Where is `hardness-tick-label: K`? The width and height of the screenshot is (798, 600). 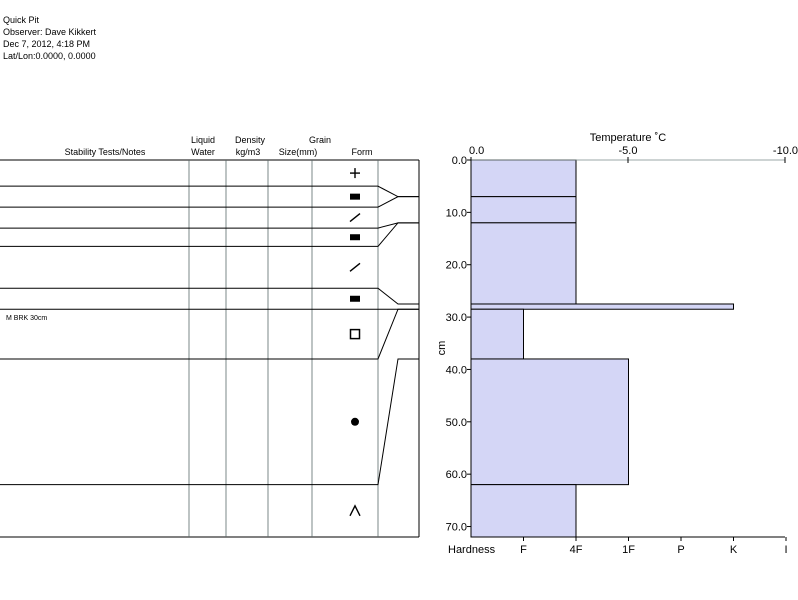 hardness-tick-label: K is located at coordinates (734, 550).